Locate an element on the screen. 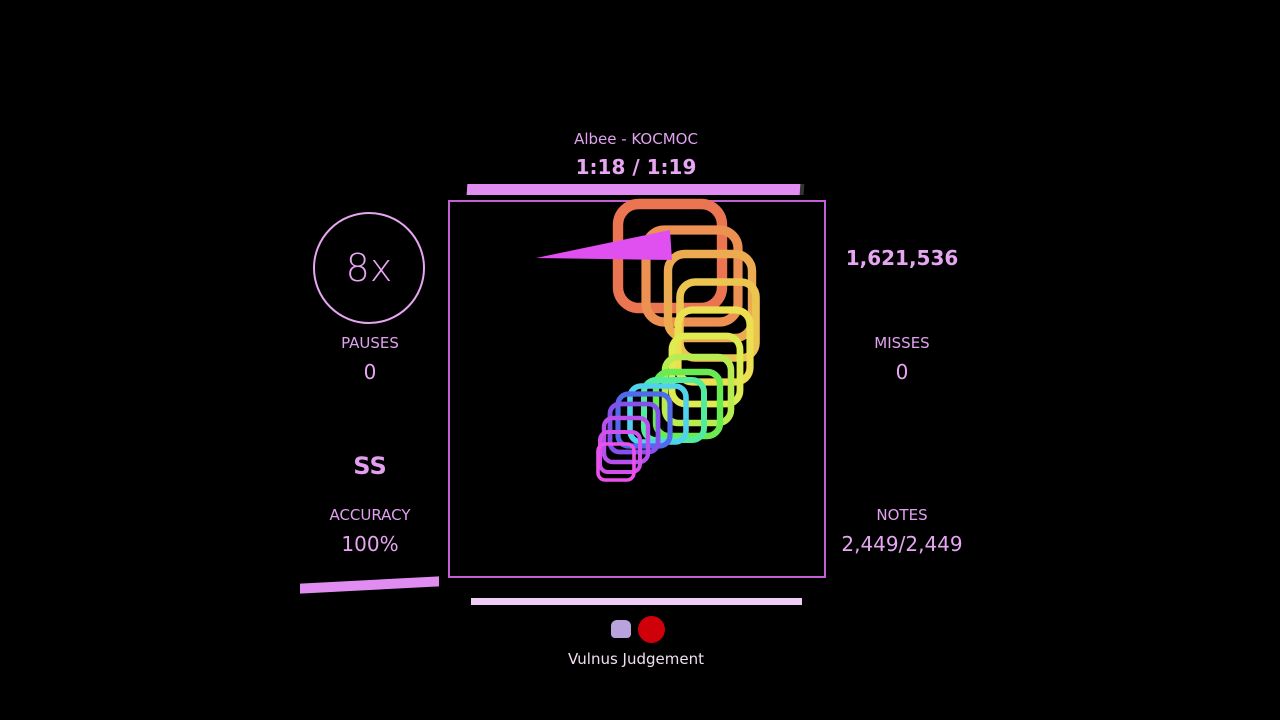 The height and width of the screenshot is (720, 1280). song-time: 1:18 / 1:19 is located at coordinates (636, 167).